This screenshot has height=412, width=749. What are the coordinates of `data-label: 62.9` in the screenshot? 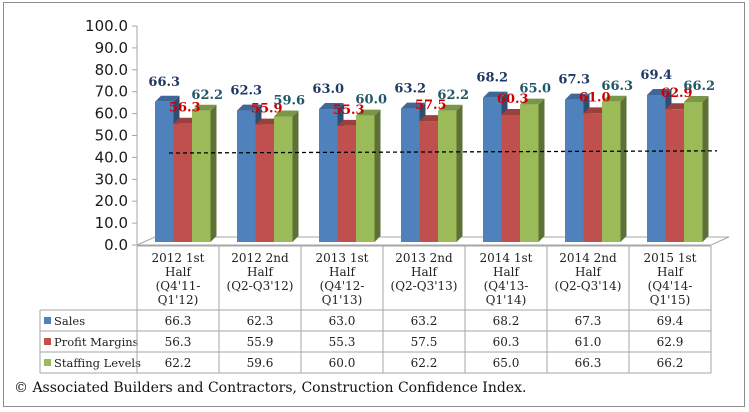 It's located at (677, 93).